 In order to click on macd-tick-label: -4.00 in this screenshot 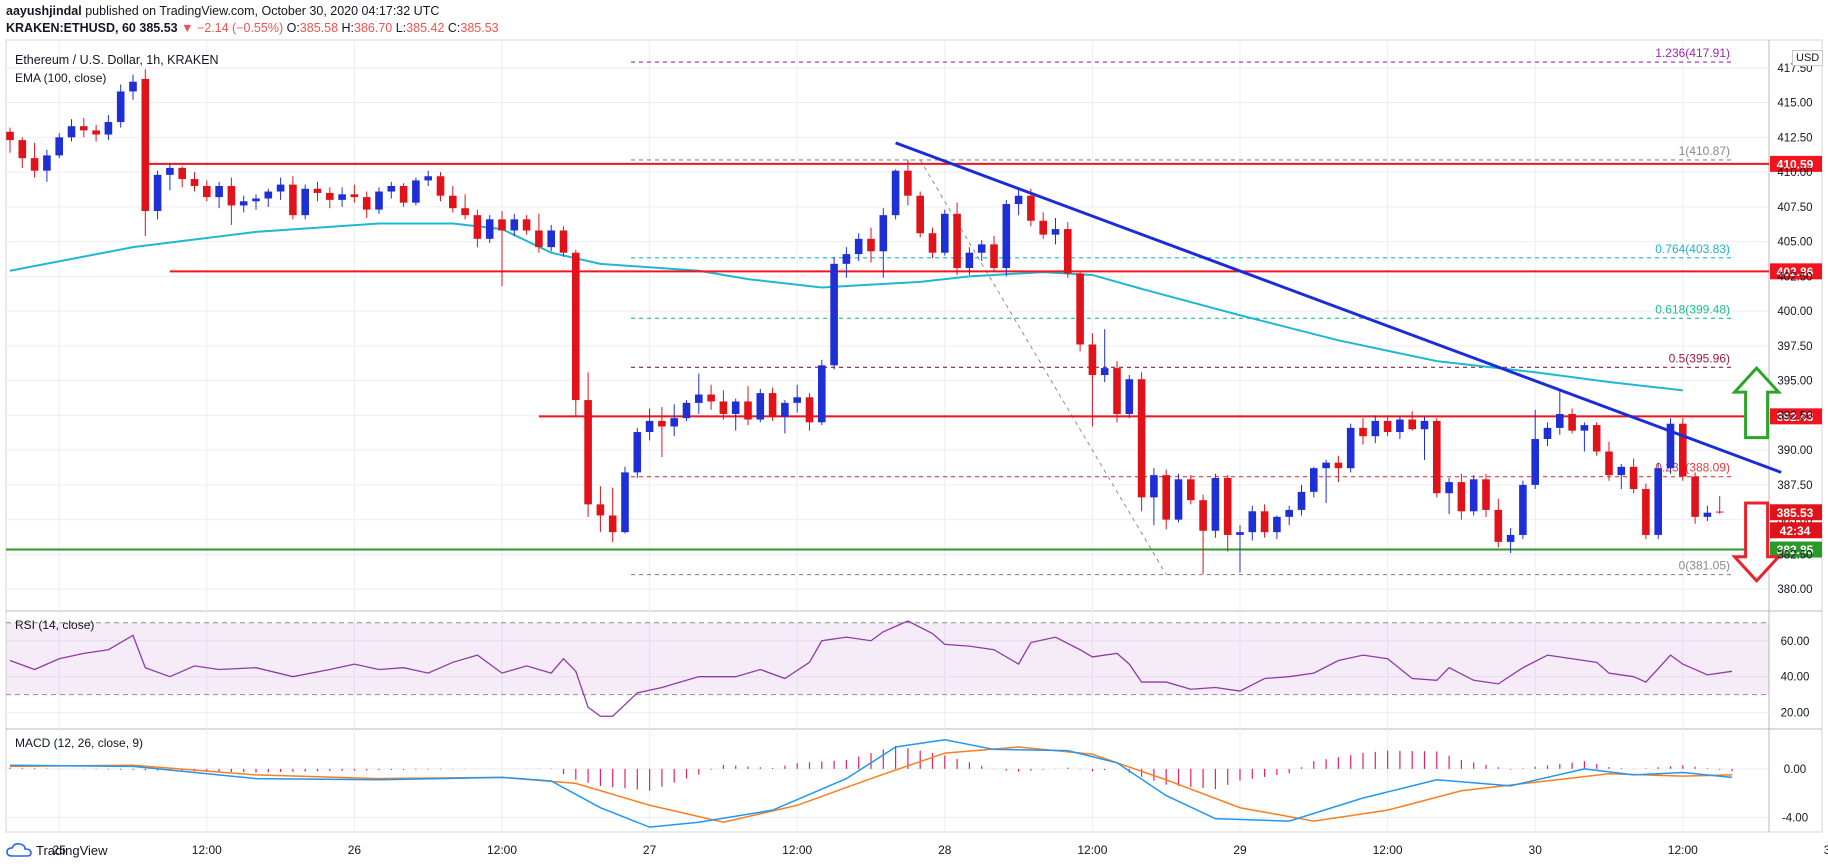, I will do `click(1795, 818)`.